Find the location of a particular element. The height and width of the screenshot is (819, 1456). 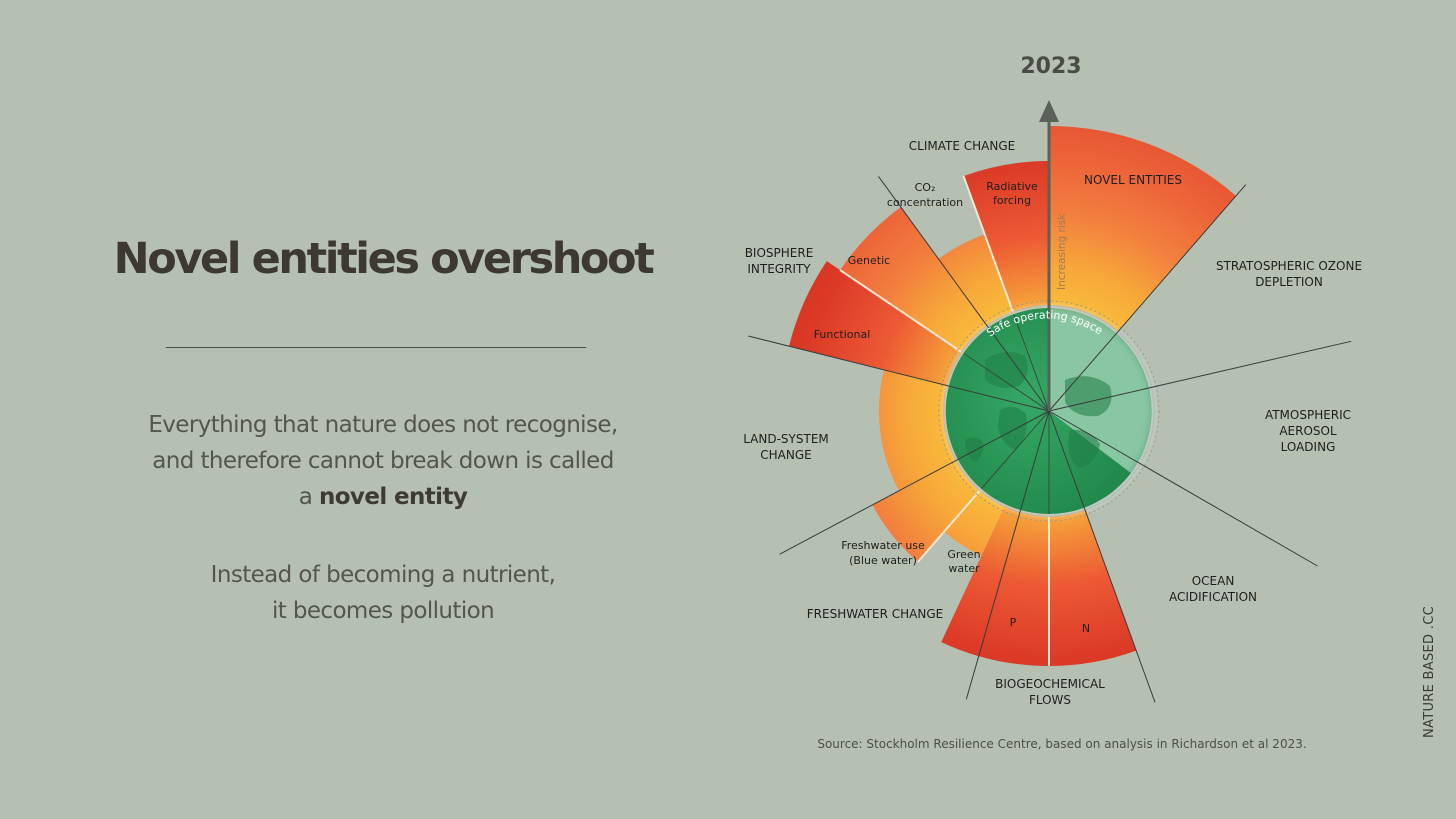

sub-green-water-line2: water is located at coordinates (964, 568).